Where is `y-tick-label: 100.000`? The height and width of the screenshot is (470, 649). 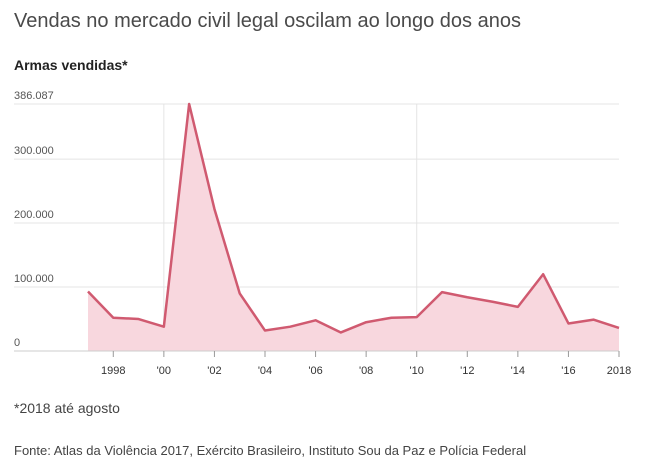
y-tick-label: 100.000 is located at coordinates (34, 279).